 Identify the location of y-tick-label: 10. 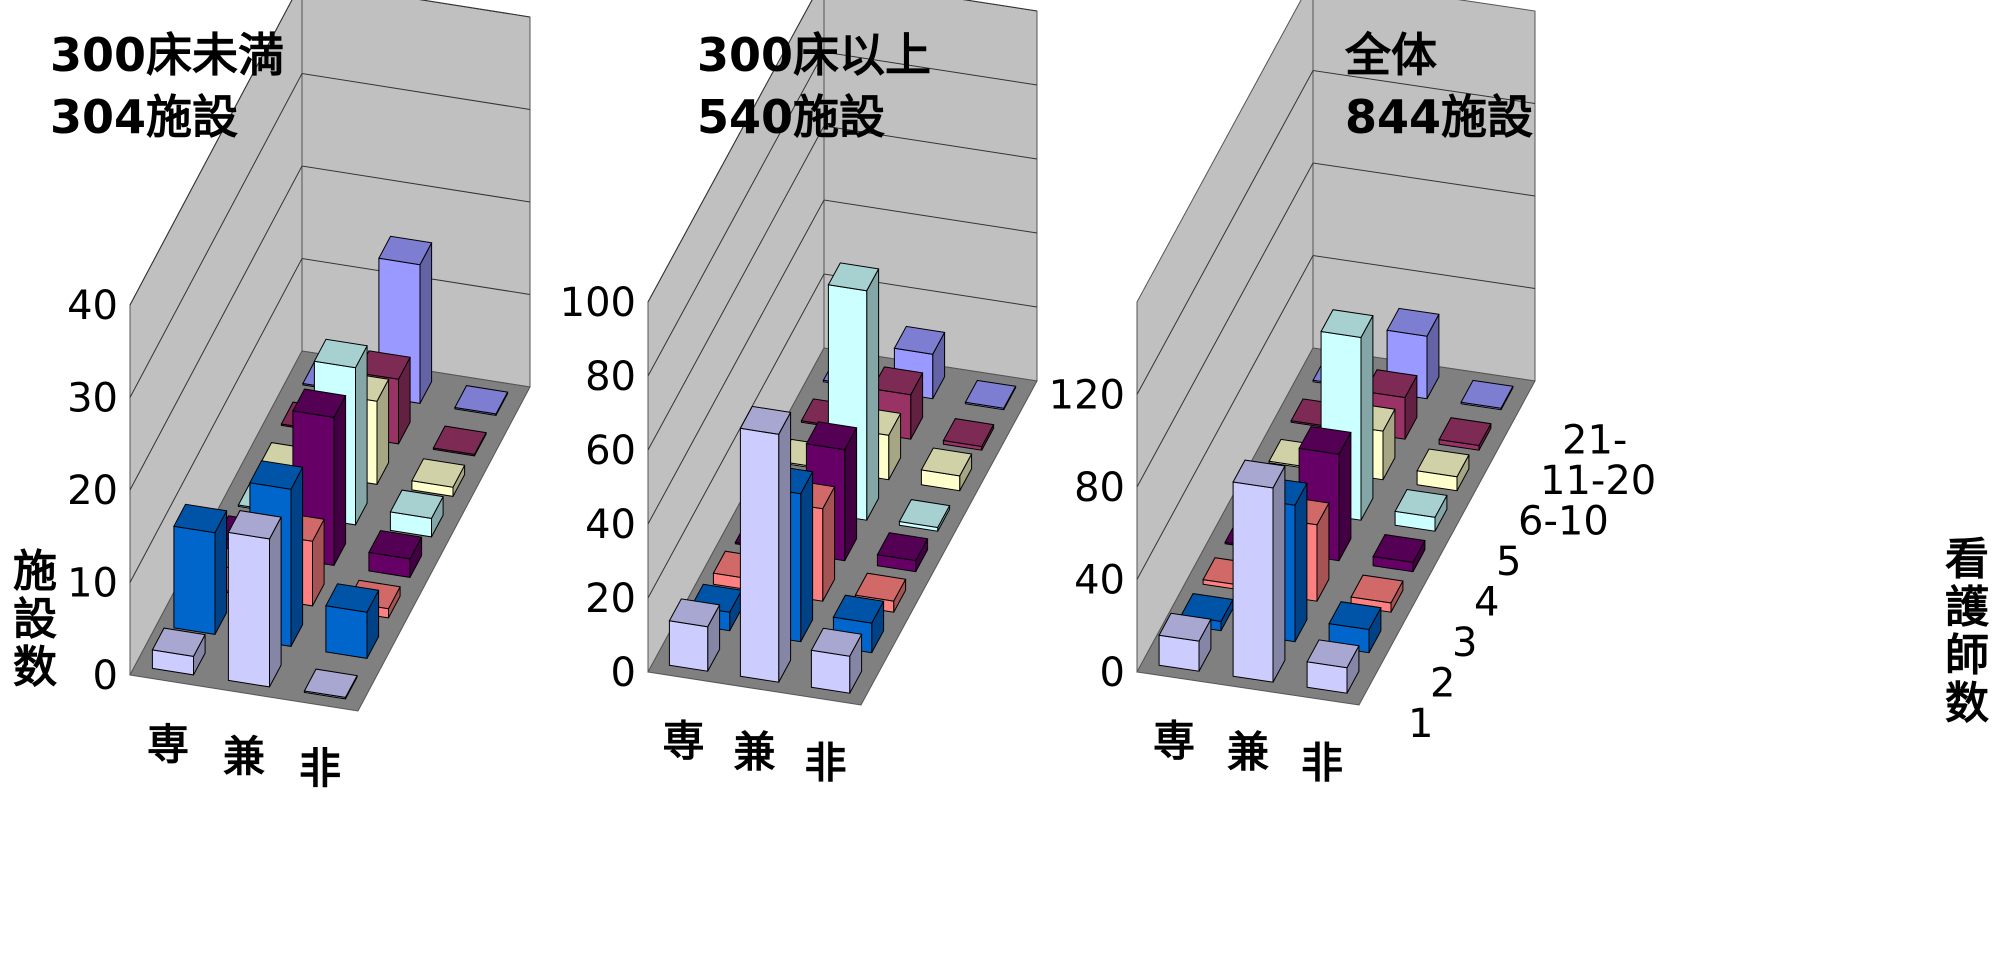
(92, 584).